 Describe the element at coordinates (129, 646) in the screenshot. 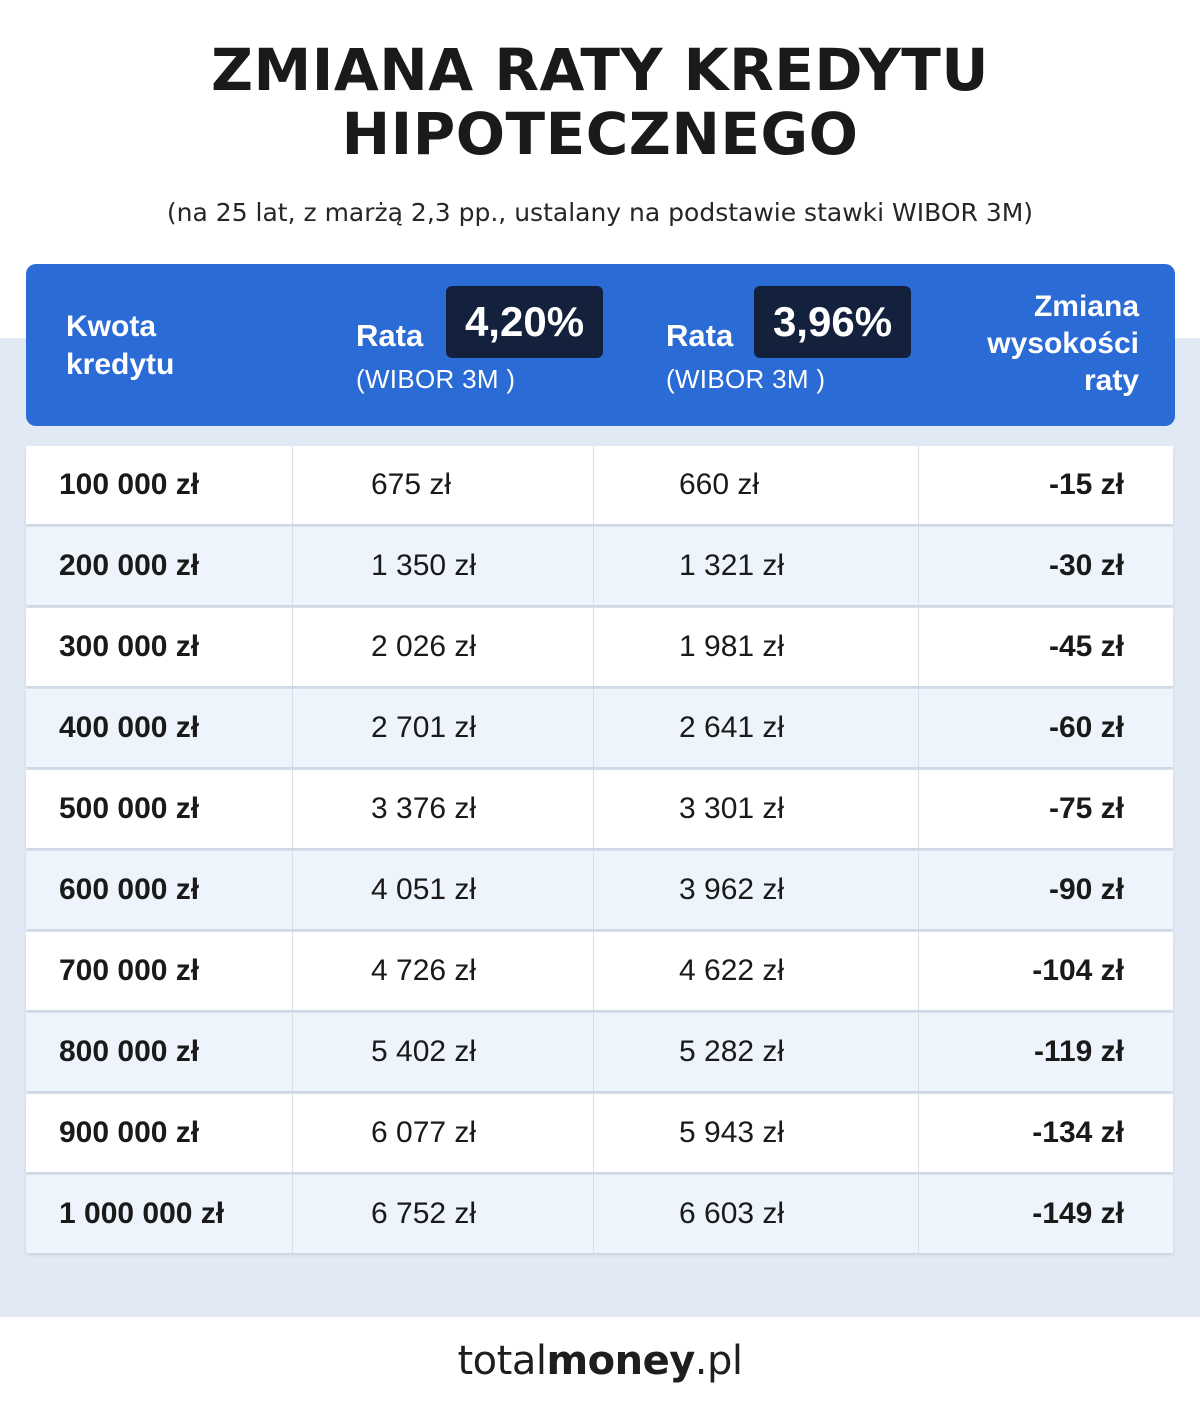

I see `cell-kwota: 300 000 zł` at that location.